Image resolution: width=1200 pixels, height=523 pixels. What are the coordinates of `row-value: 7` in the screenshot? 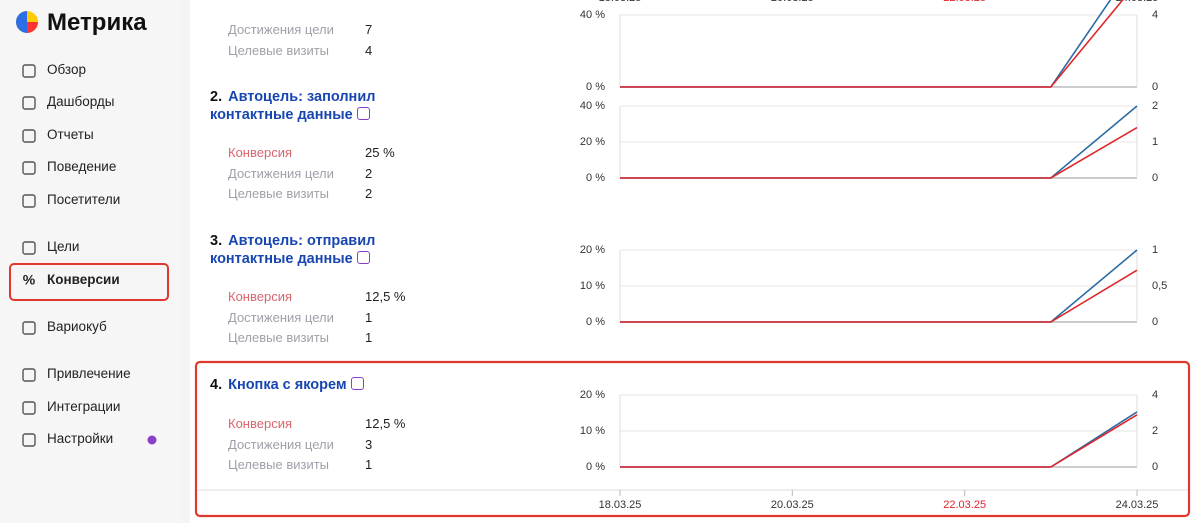 It's located at (369, 29).